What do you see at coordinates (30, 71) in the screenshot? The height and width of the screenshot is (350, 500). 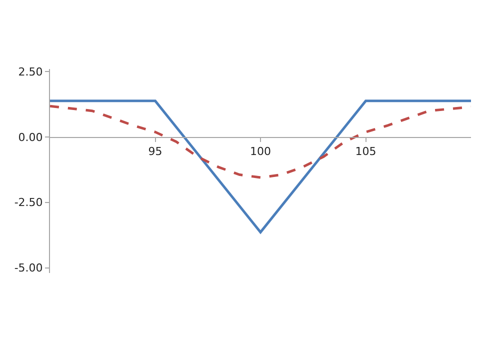 I see `y-tick-label: 2.50` at bounding box center [30, 71].